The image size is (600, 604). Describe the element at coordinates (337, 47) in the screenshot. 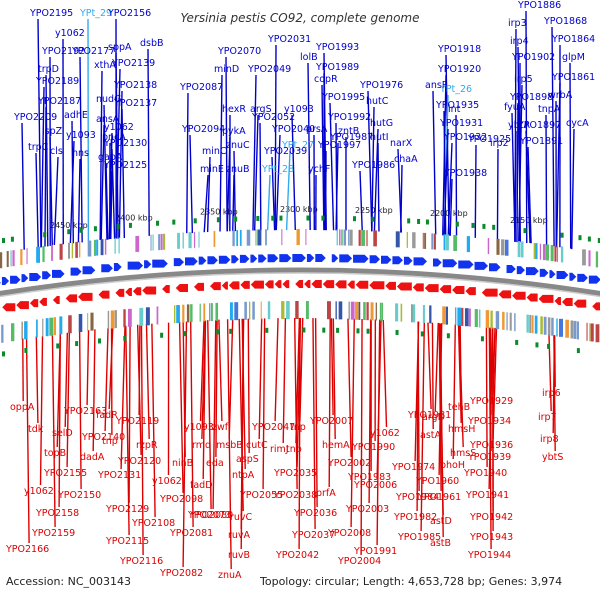

I see `gene-label: YPO1993` at that location.